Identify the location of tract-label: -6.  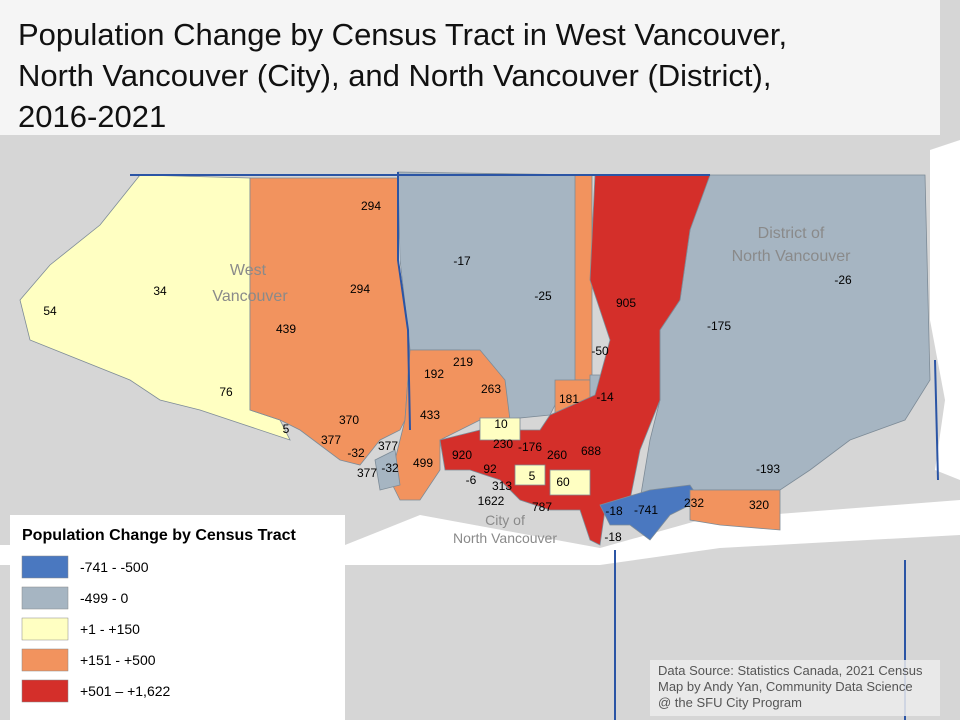
(471, 480).